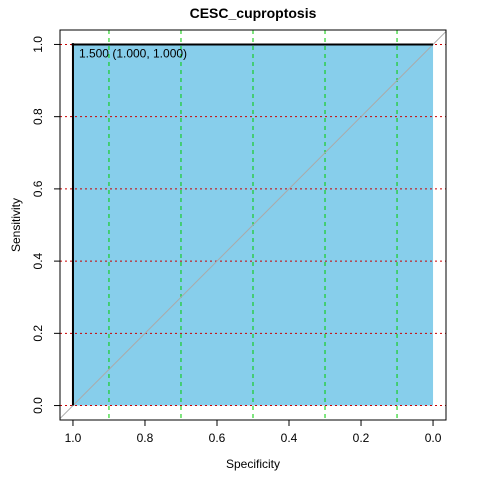 The height and width of the screenshot is (485, 480). I want to click on x-tick-label: 0.6, so click(217, 438).